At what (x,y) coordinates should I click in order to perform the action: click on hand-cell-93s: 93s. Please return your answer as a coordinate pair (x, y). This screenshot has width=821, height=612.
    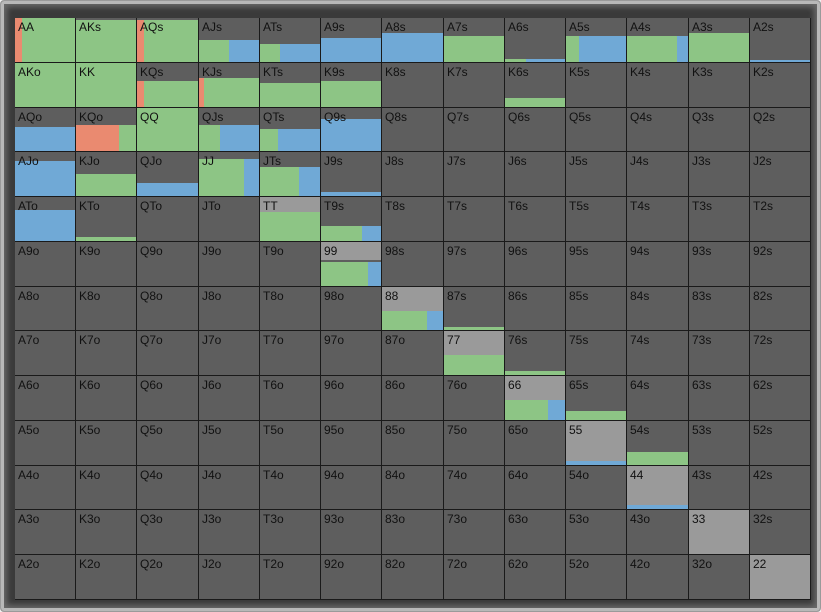
    Looking at the image, I should click on (719, 264).